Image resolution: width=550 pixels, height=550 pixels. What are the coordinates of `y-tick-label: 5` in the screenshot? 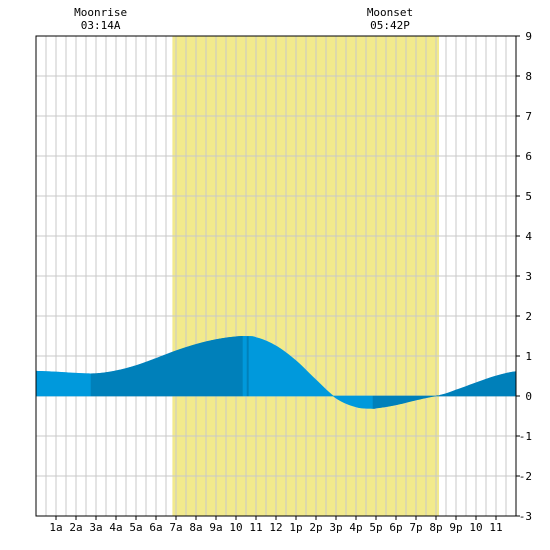 It's located at (528, 196).